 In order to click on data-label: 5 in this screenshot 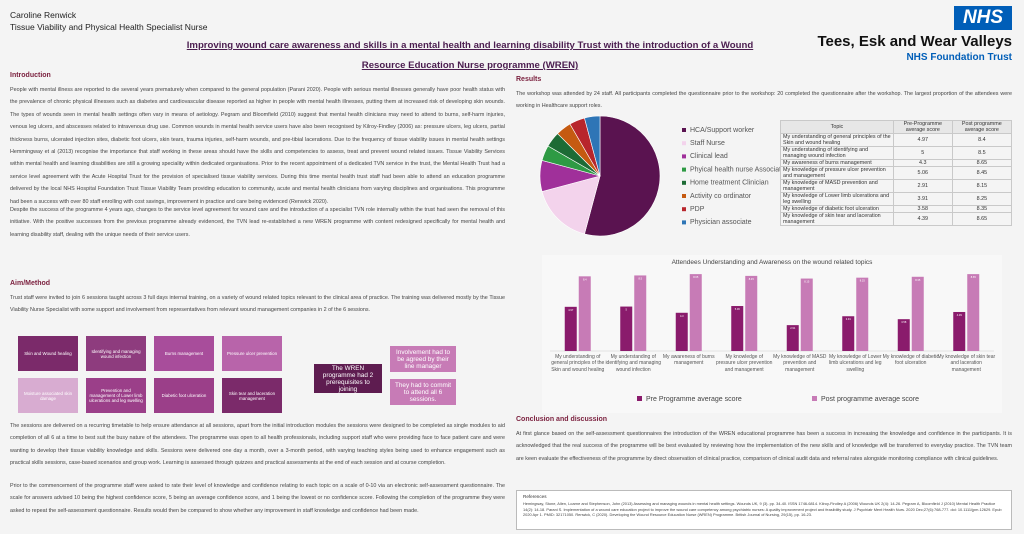, I will do `click(627, 310)`.